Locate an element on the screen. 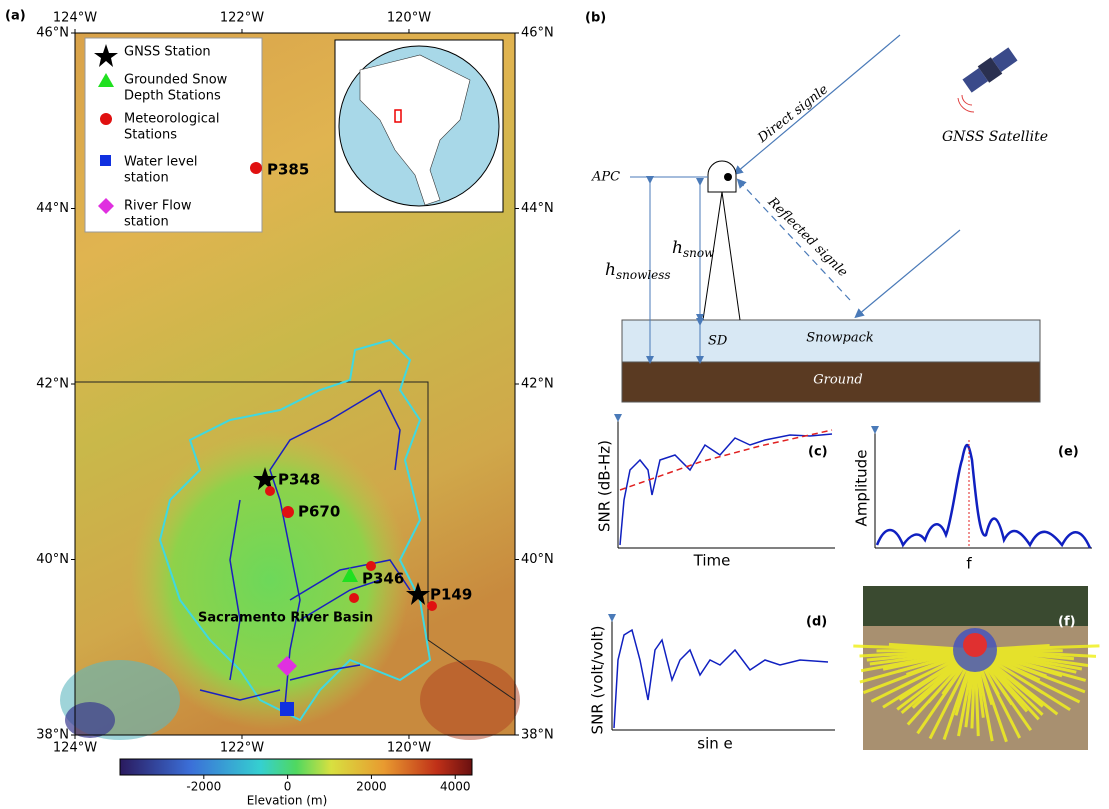 The height and width of the screenshot is (809, 1109). legend-label: GNSS Station is located at coordinates (167, 52).